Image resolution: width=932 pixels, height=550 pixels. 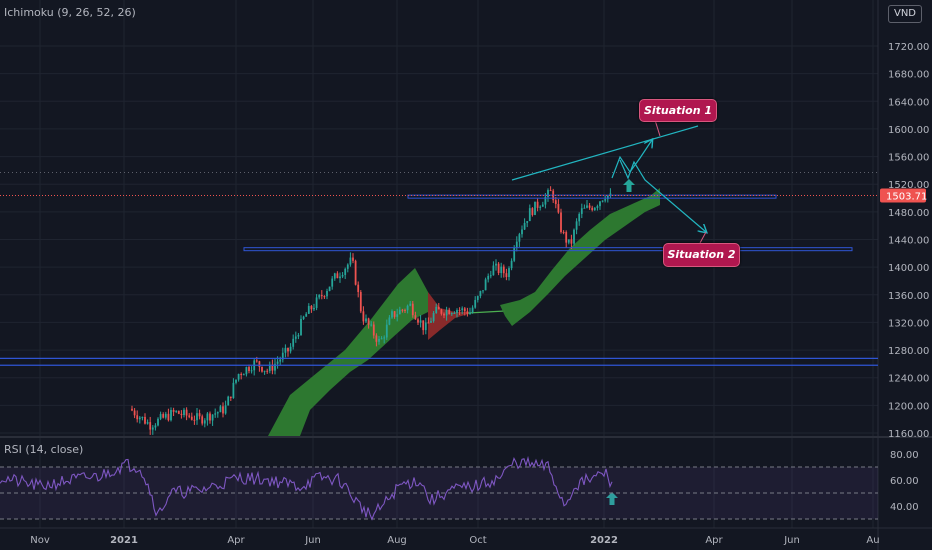 What do you see at coordinates (908, 268) in the screenshot?
I see `price-tick-label: 1400.00` at bounding box center [908, 268].